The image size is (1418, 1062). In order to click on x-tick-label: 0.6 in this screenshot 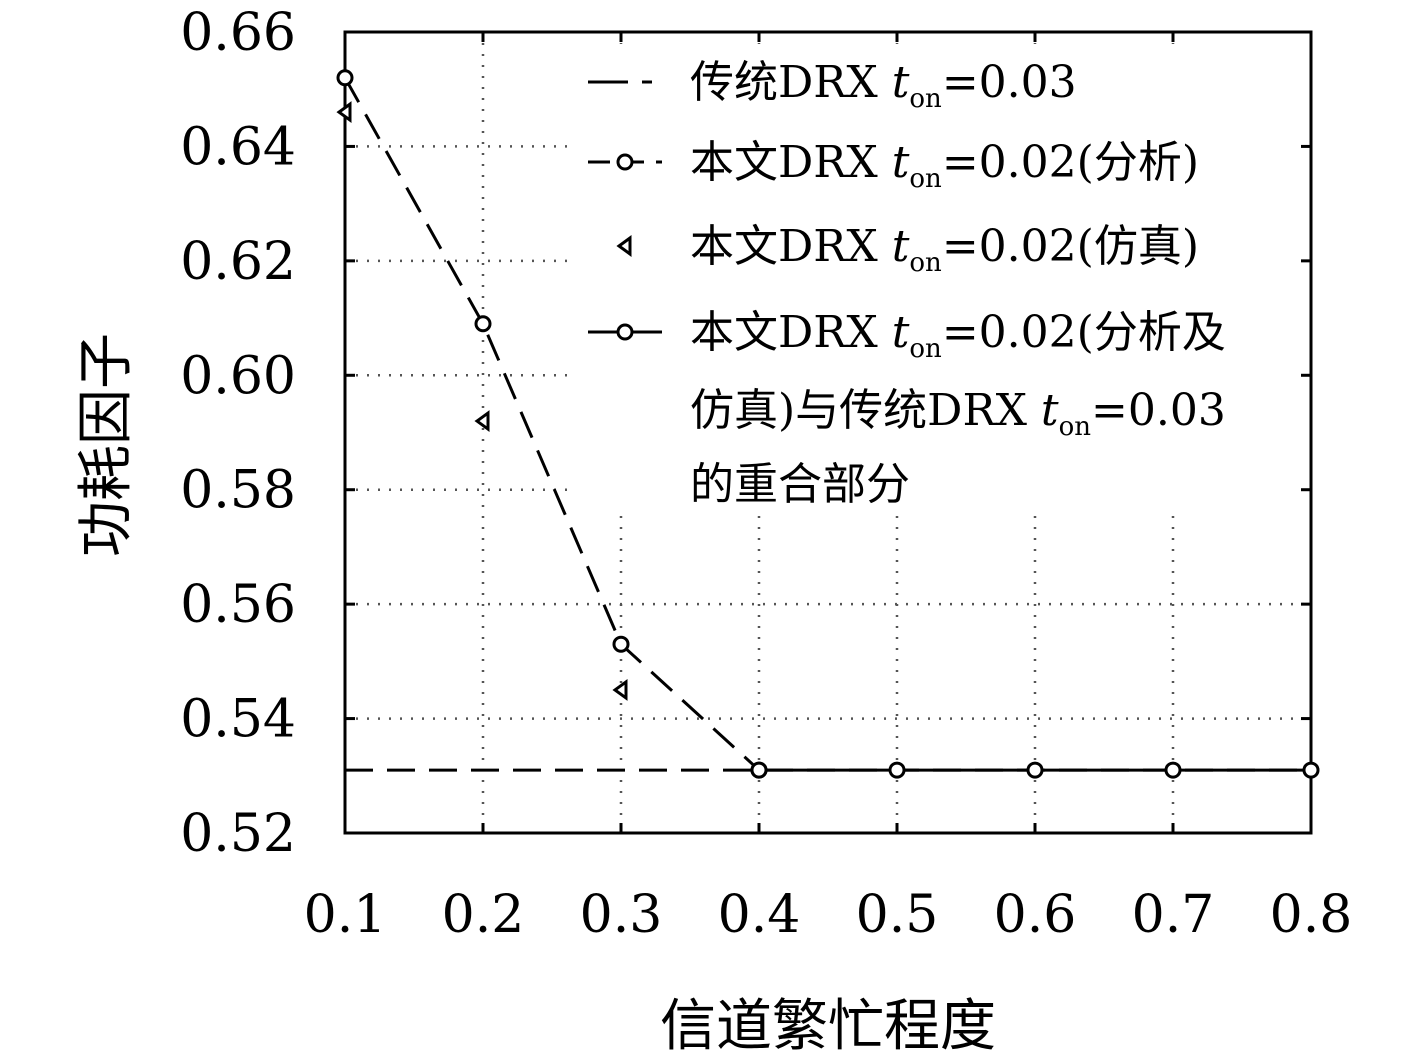, I will do `click(1035, 915)`.